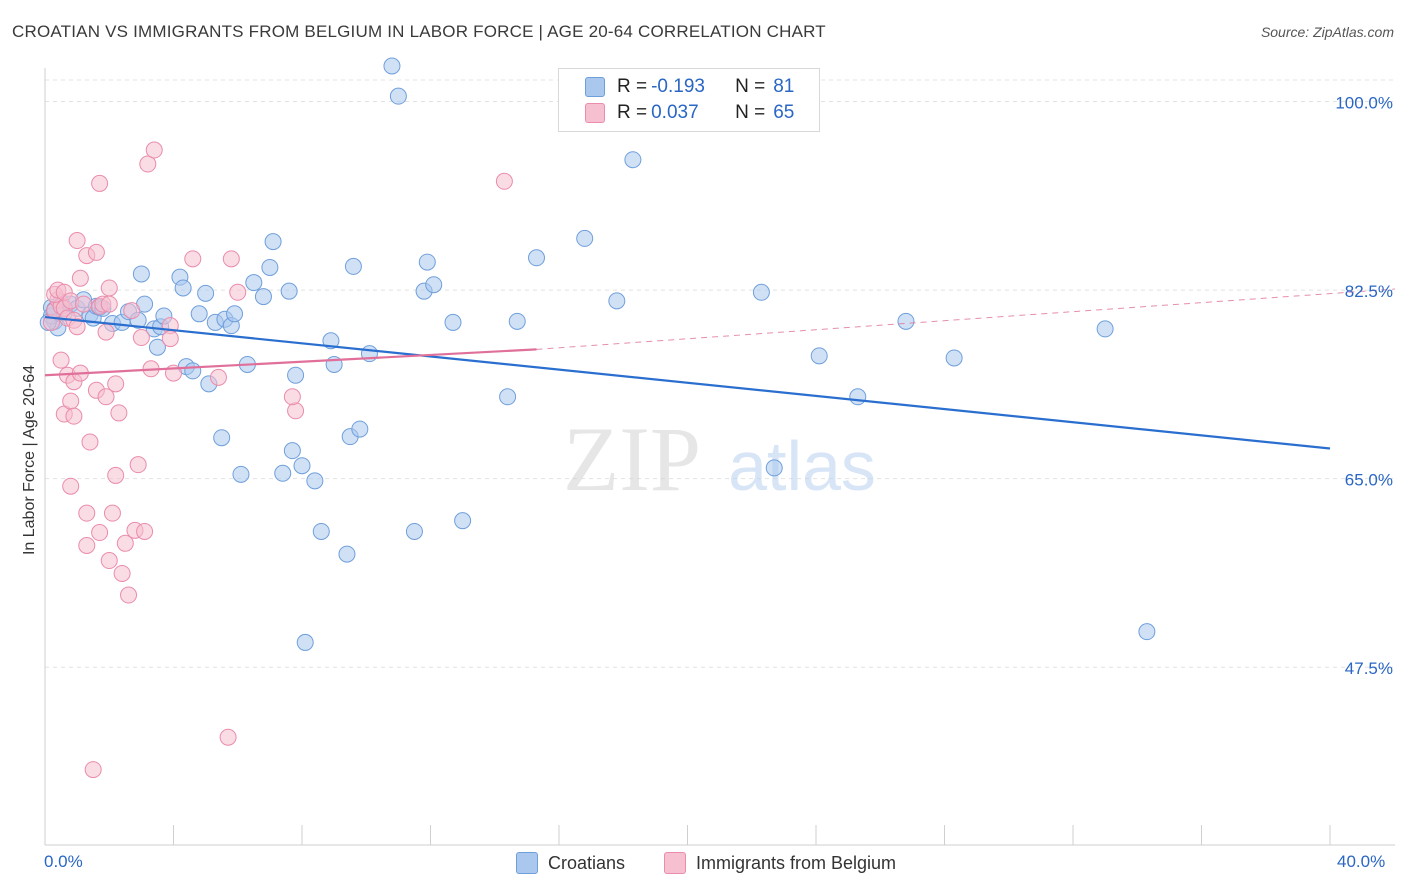 Image resolution: width=1406 pixels, height=892 pixels. Describe the element at coordinates (290, 362) in the screenshot. I see `trend-line-belgium` at that location.